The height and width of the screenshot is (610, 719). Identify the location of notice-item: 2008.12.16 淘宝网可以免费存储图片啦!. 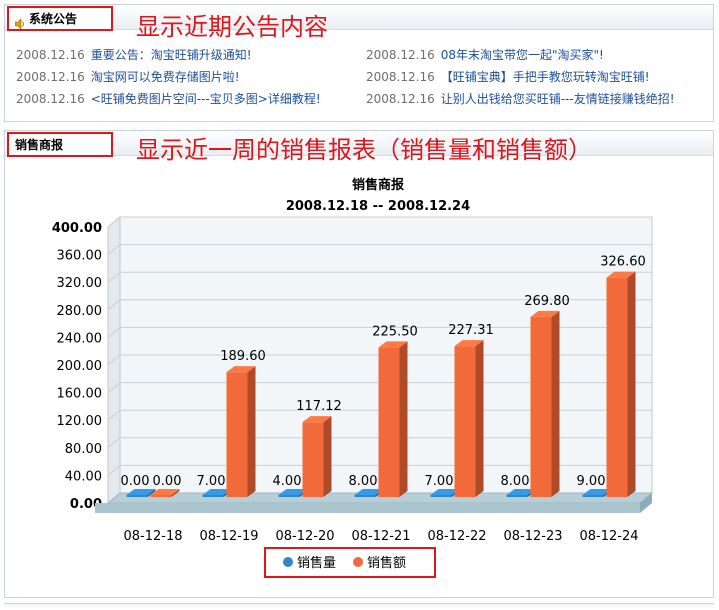
(128, 76).